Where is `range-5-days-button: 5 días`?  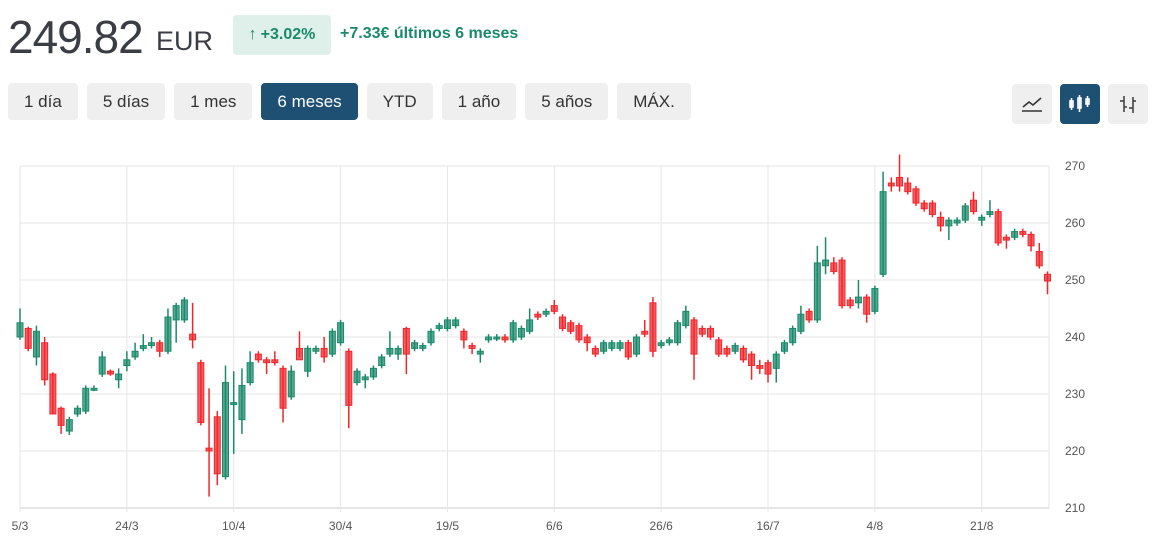 range-5-days-button: 5 días is located at coordinates (126, 101).